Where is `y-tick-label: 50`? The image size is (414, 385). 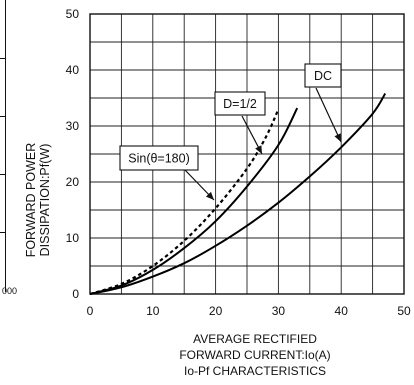
y-tick-label: 50 is located at coordinates (73, 14).